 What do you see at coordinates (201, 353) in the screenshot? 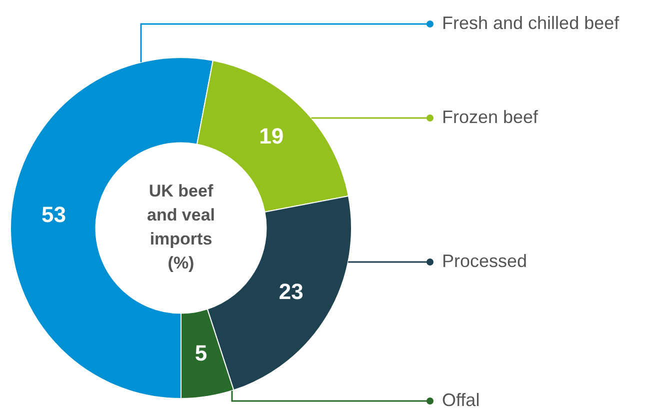
I see `data-label: 5` at bounding box center [201, 353].